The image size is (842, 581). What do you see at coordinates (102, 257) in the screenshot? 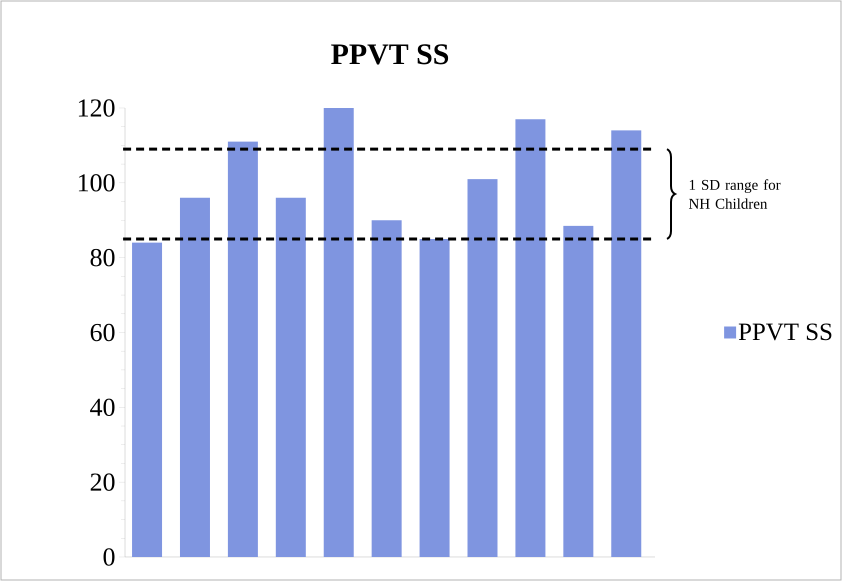
I see `y-tick-label: 80` at bounding box center [102, 257].